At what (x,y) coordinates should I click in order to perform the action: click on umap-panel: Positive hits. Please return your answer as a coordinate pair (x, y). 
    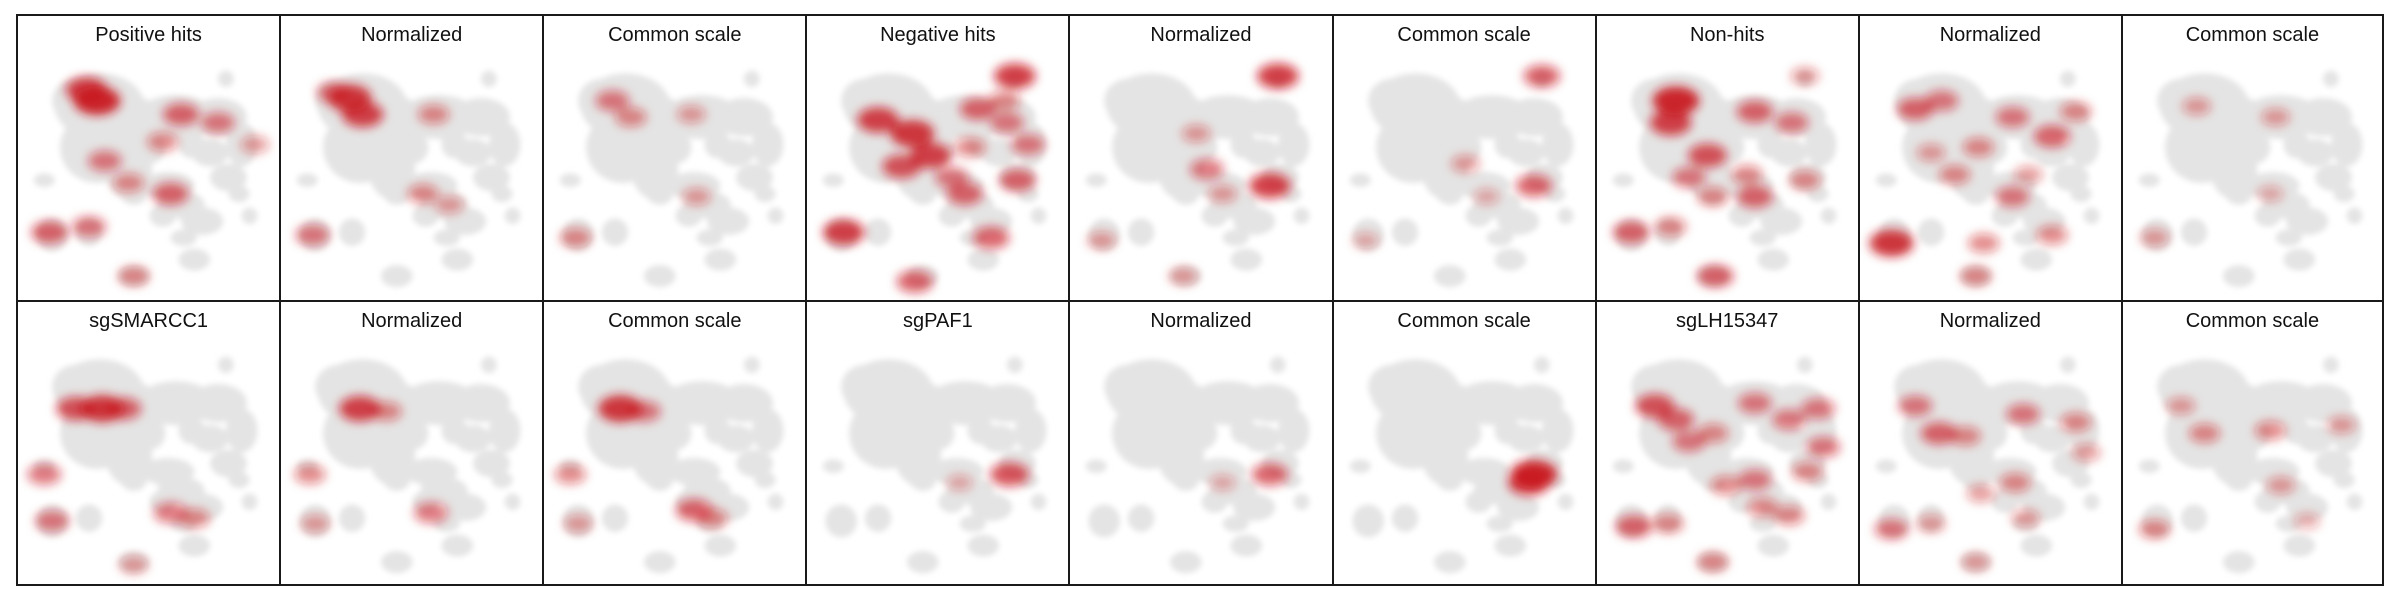
    Looking at the image, I should click on (149, 158).